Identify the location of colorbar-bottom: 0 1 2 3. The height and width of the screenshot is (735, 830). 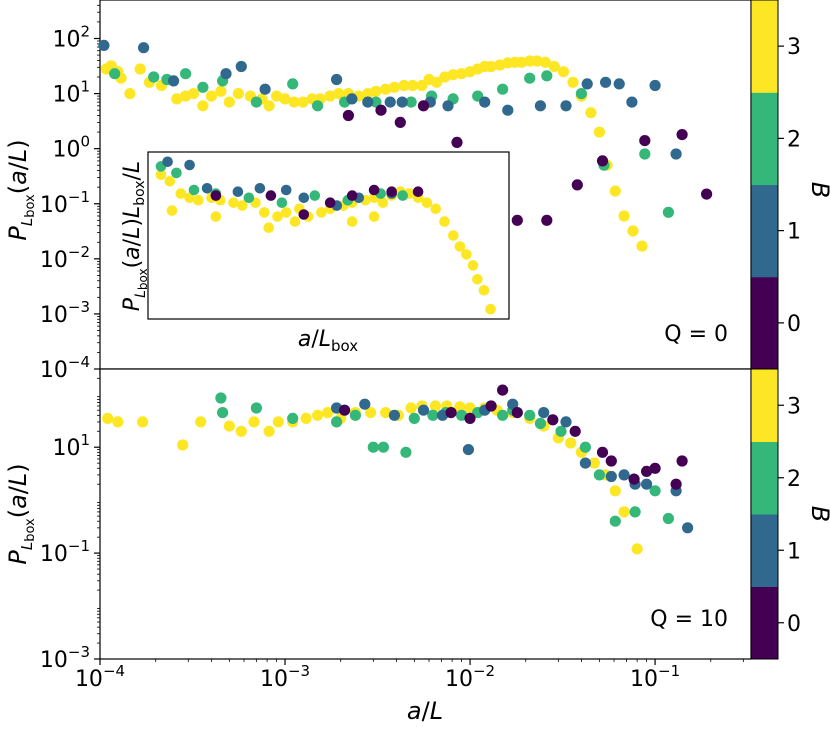
(775, 514).